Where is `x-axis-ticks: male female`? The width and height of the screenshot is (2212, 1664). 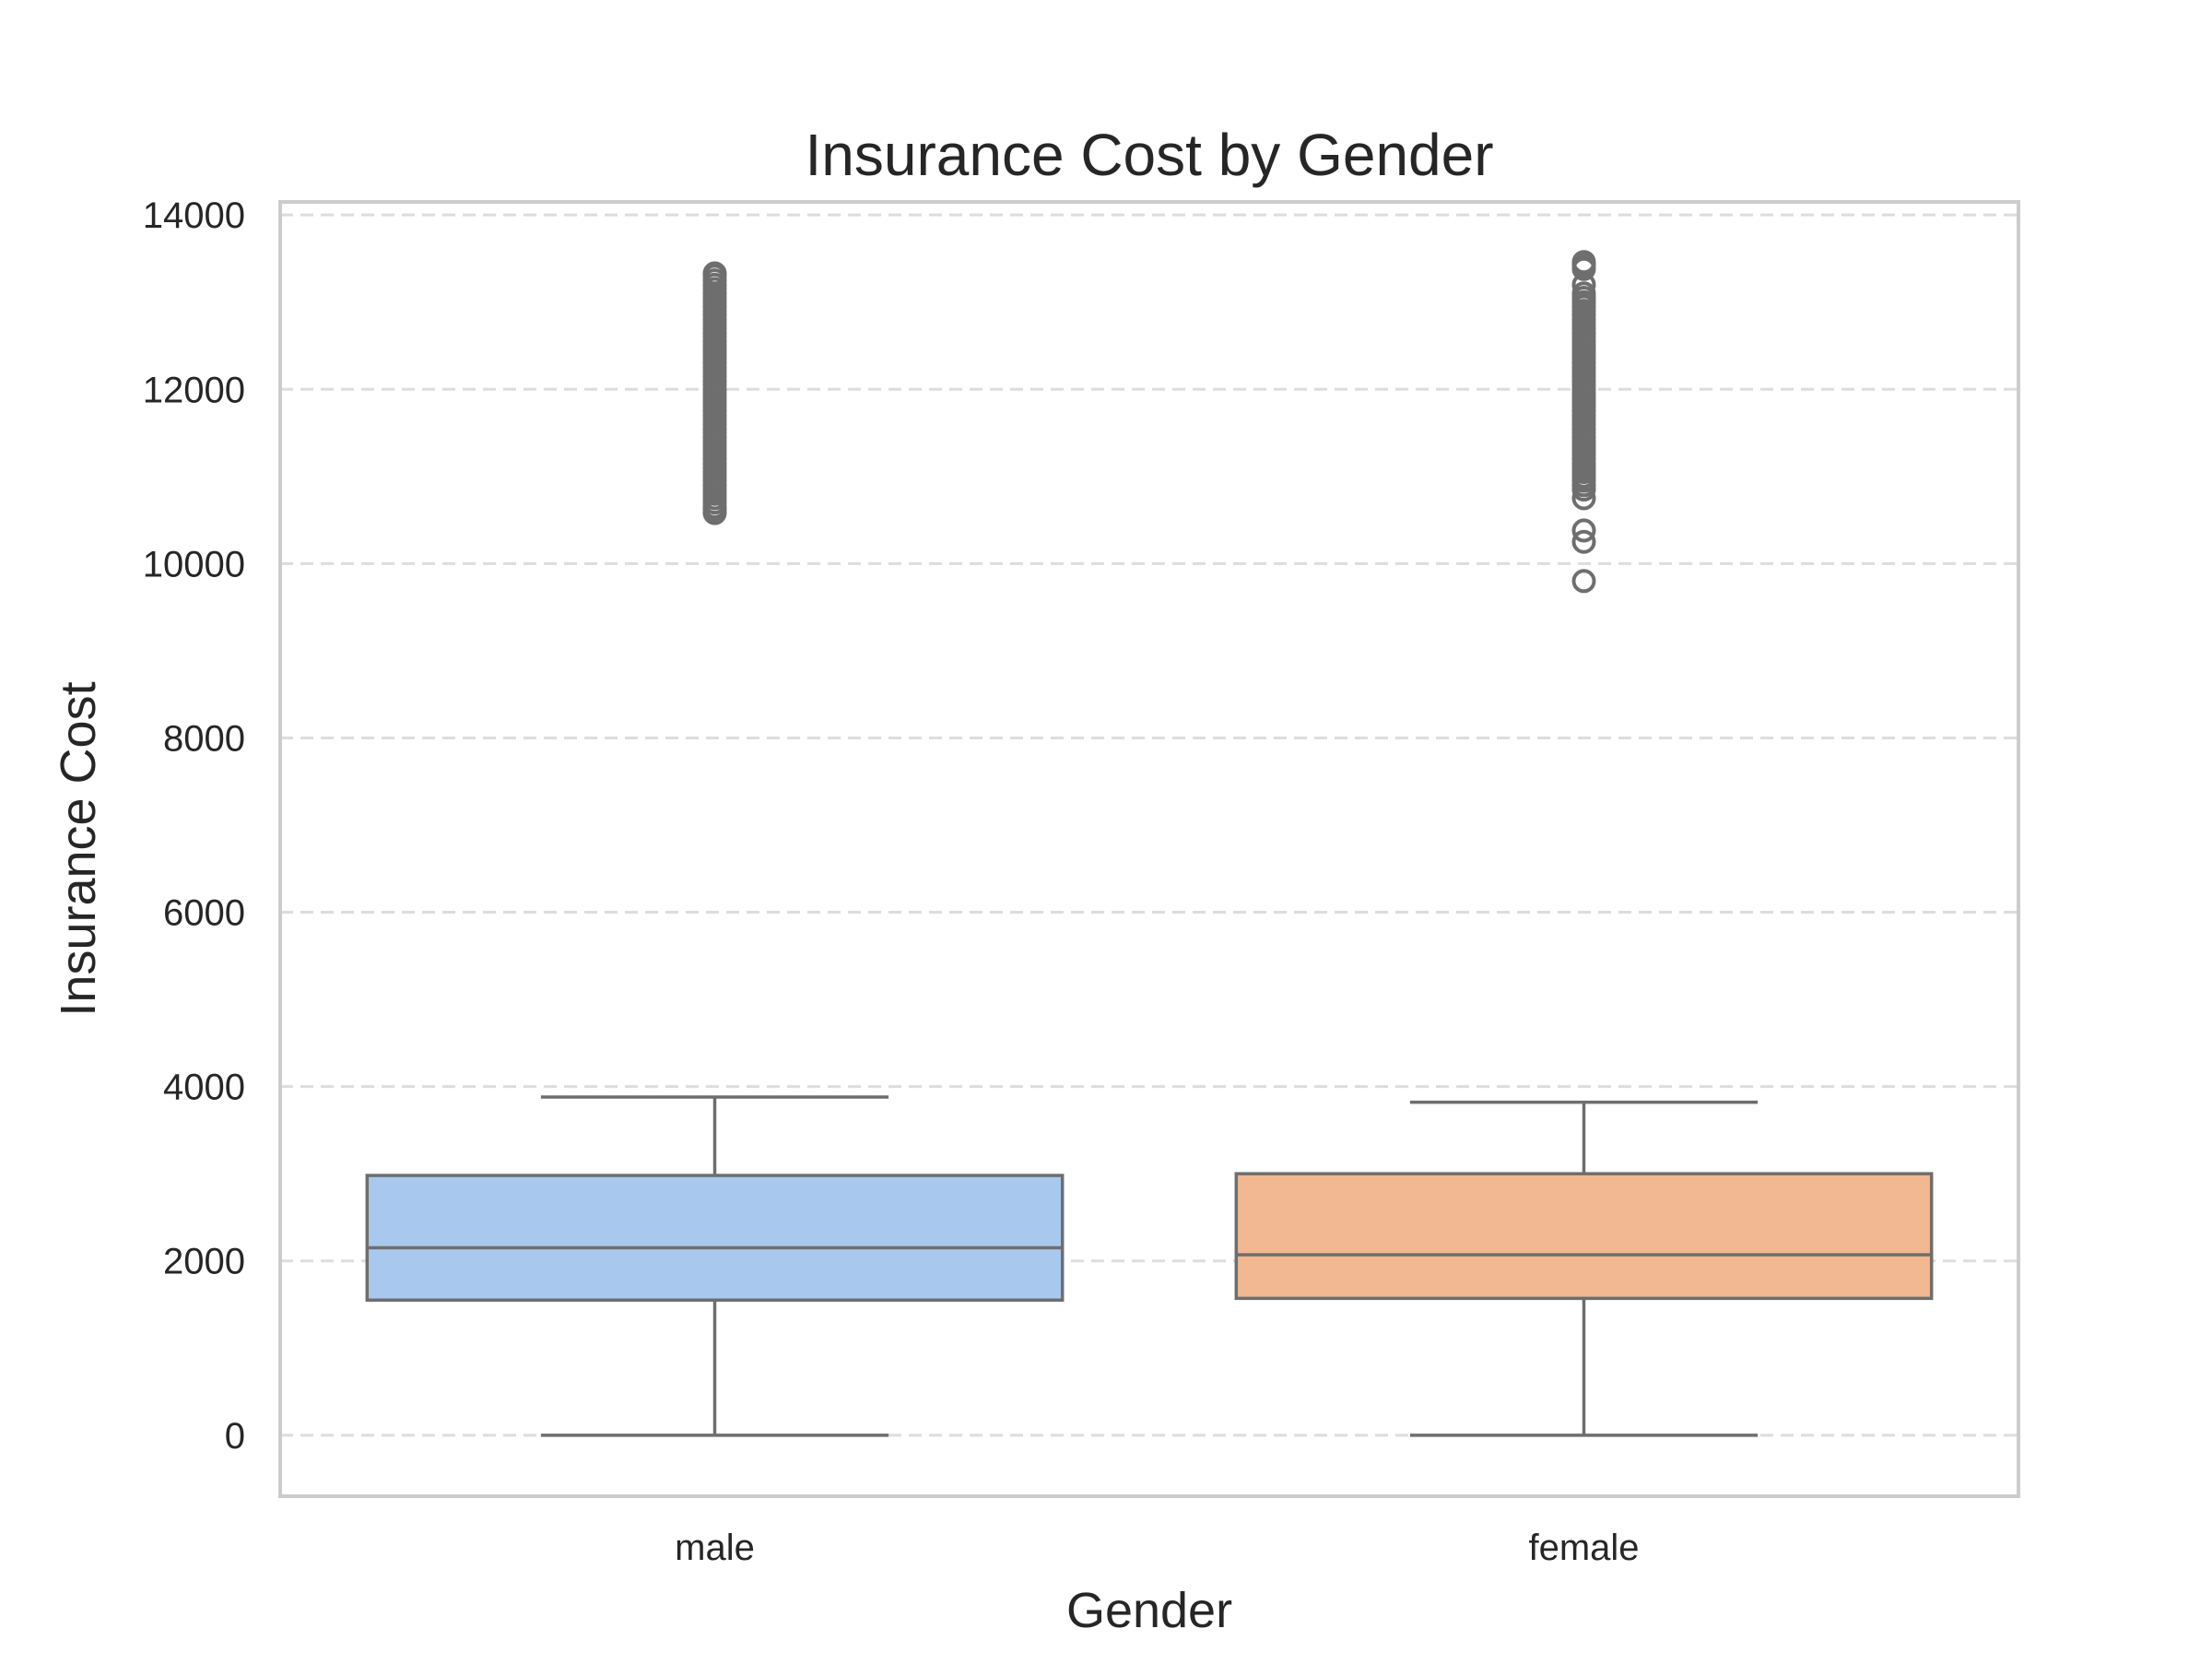
x-axis-ticks: male female is located at coordinates (1157, 1548).